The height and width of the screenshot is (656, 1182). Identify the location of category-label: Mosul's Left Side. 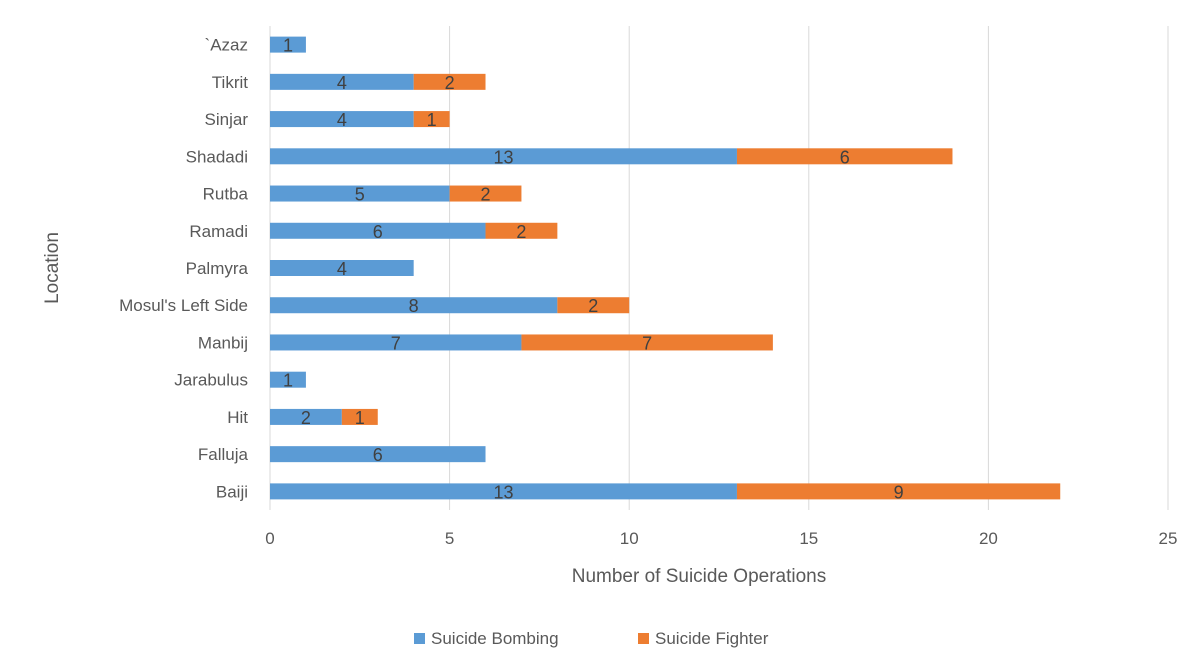
(183, 305).